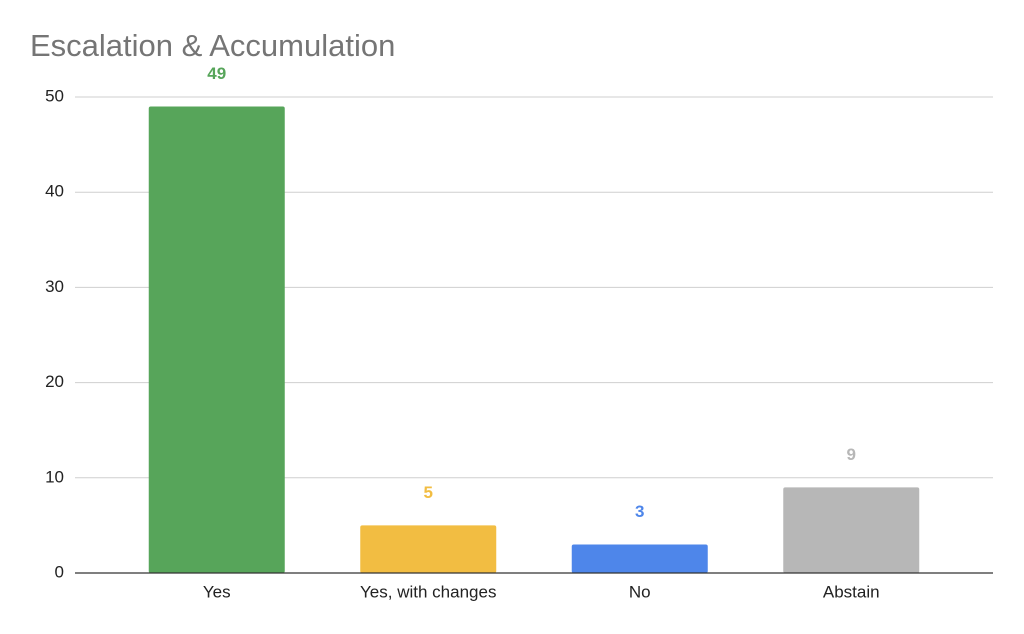 This screenshot has height=634, width=1024. What do you see at coordinates (54, 381) in the screenshot?
I see `y-tick-label: 20` at bounding box center [54, 381].